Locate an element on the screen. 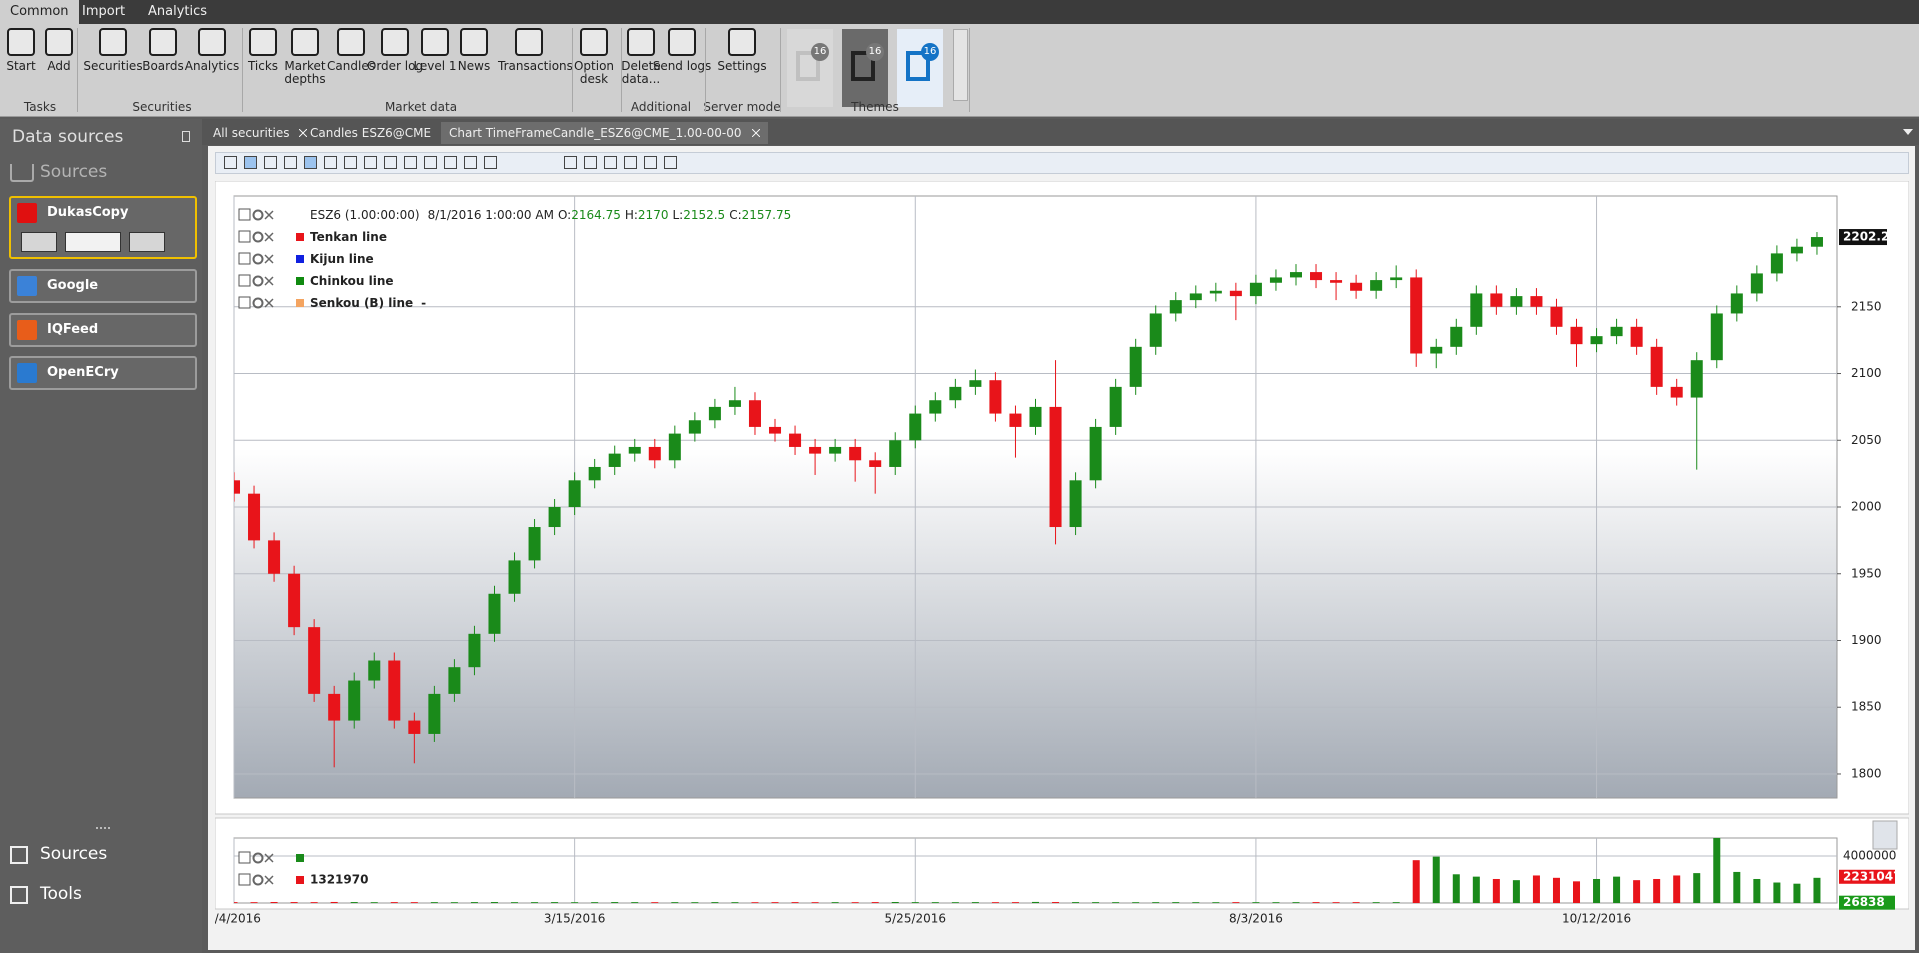 The width and height of the screenshot is (1919, 953). ribbon-button: Securities is located at coordinates (113, 50).